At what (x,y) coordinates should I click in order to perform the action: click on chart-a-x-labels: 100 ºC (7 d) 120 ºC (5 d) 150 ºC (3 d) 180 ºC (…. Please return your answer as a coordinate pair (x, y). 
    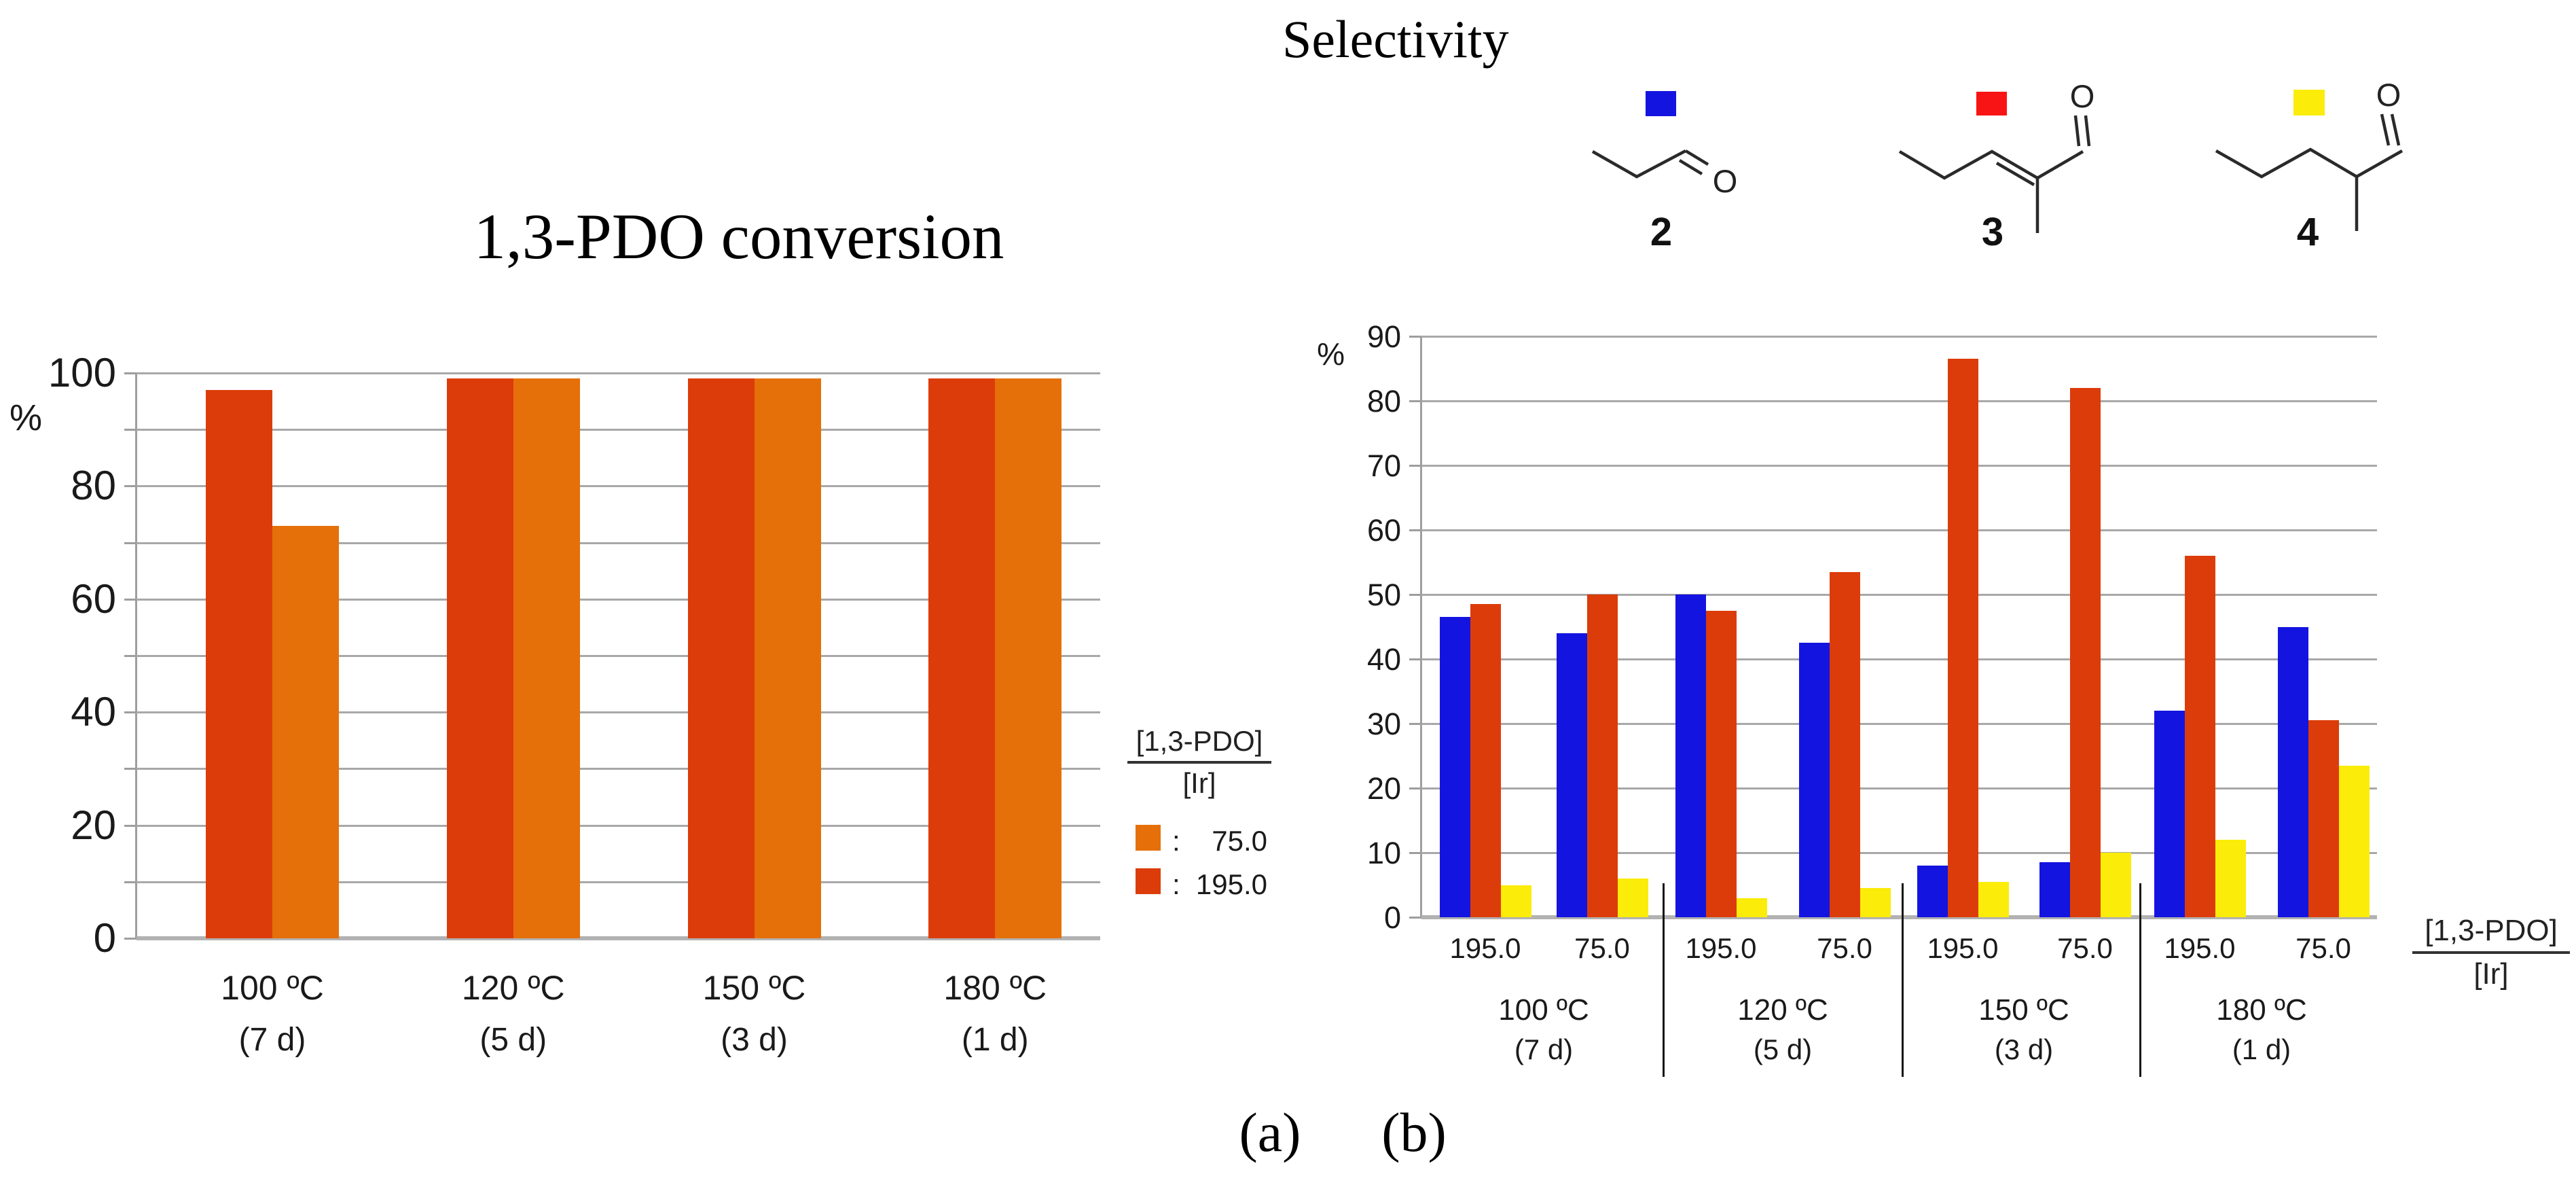
    Looking at the image, I should click on (618, 1016).